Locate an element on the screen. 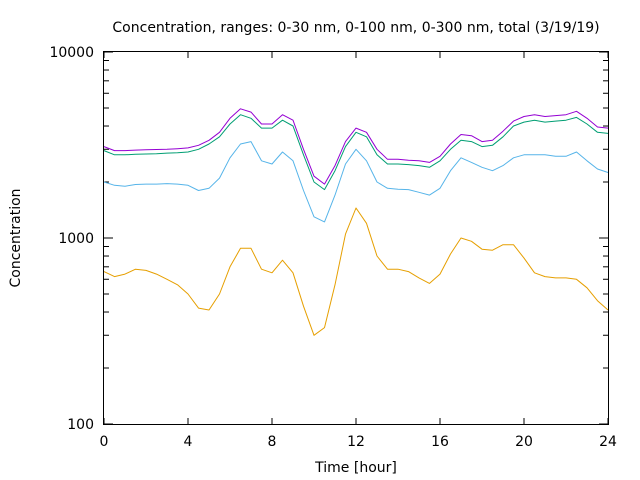 This screenshot has width=640, height=480. y-tick-label: 10000 is located at coordinates (71, 53).